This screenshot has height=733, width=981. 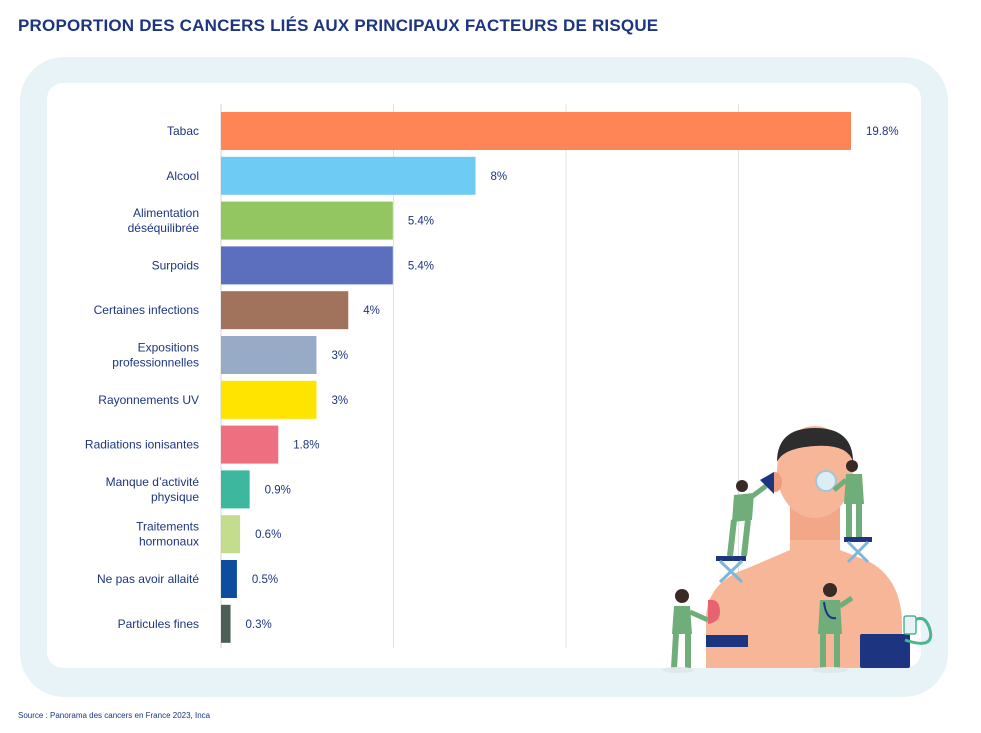 I want to click on category-label: Manque d’activité physique, so click(x=153, y=489).